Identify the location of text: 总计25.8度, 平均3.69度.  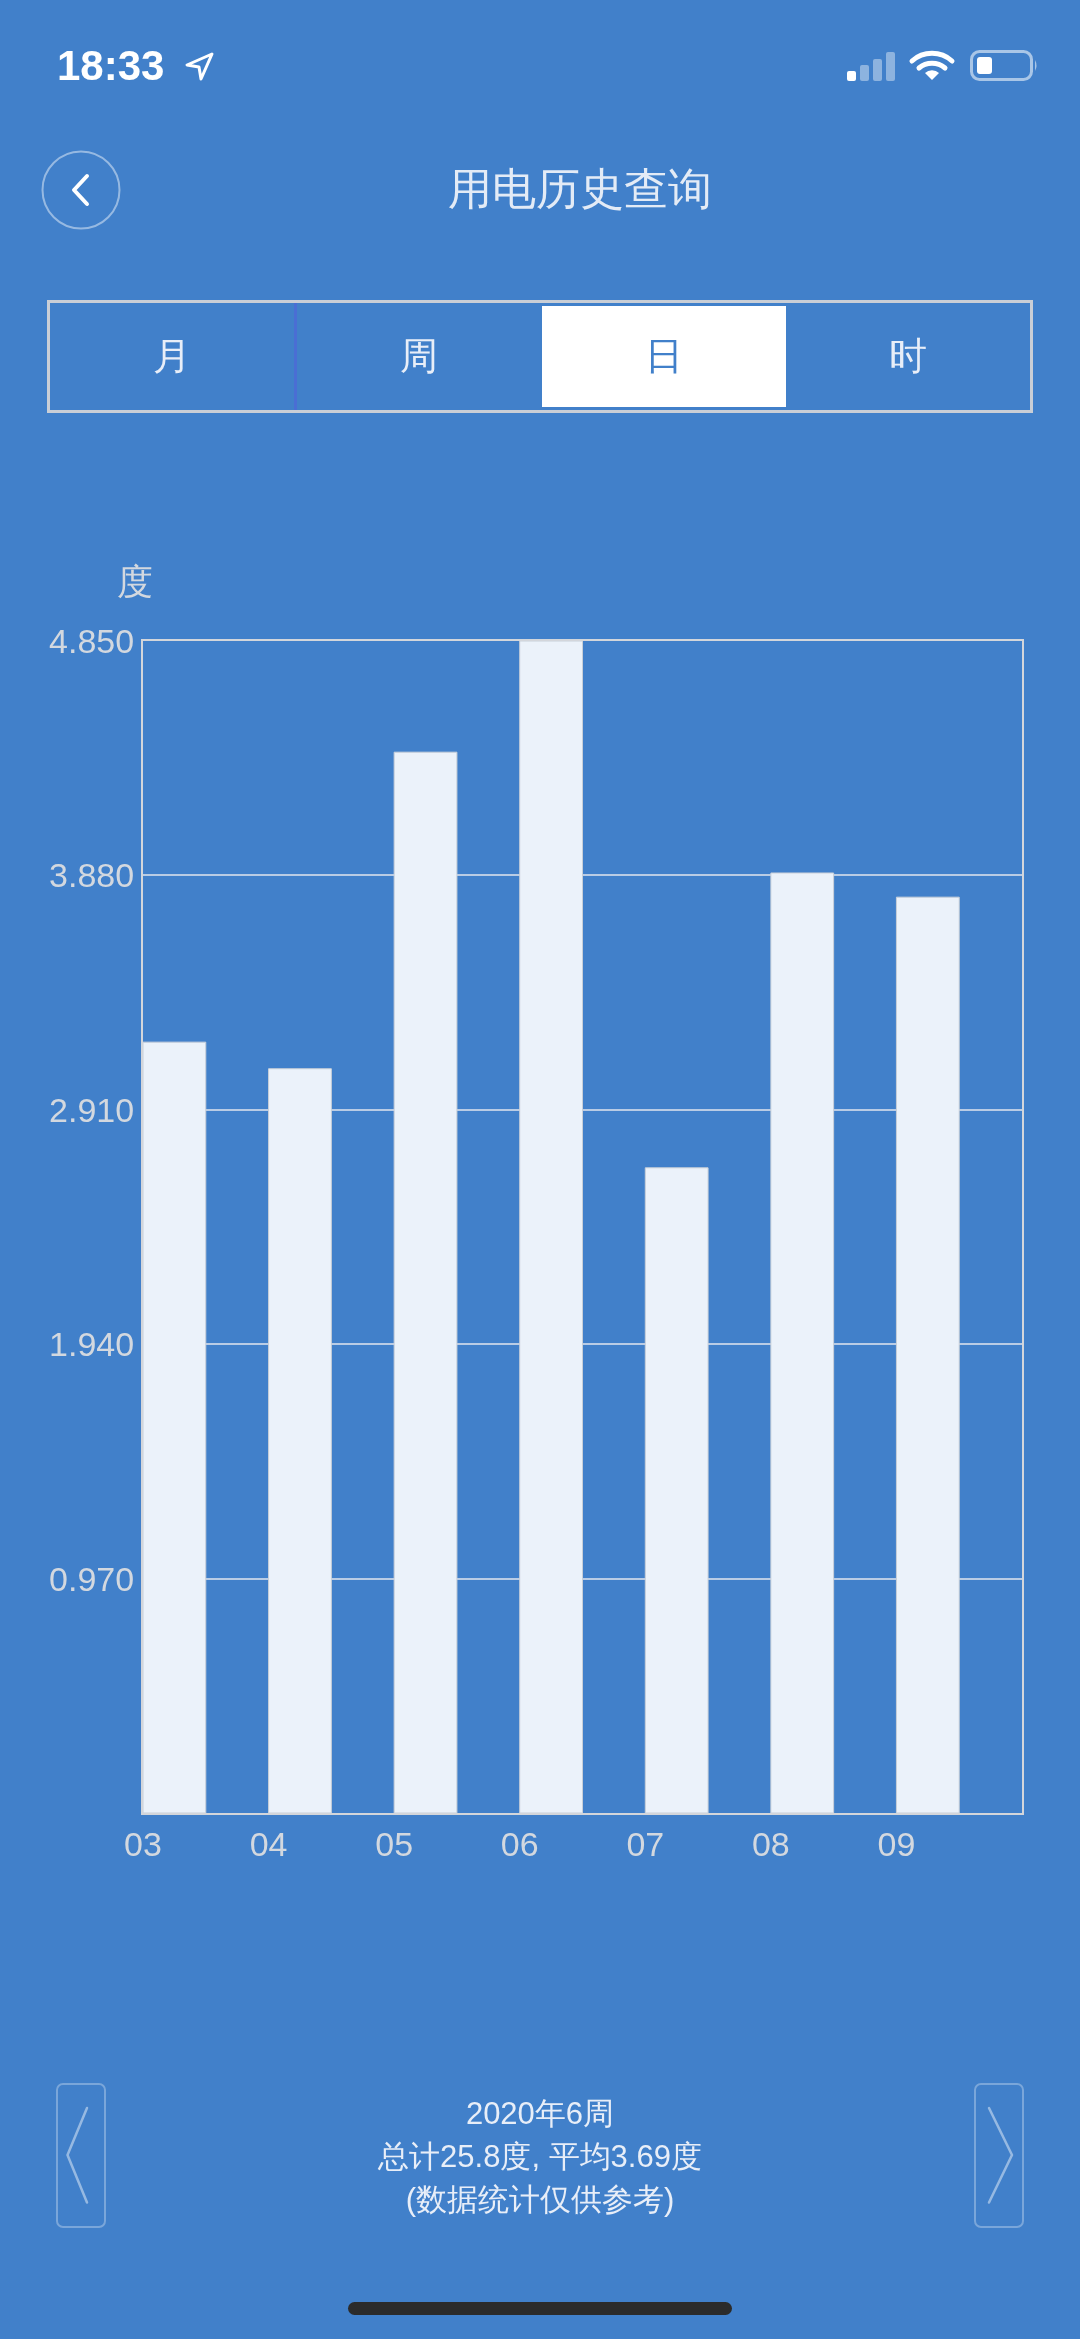
(540, 2157).